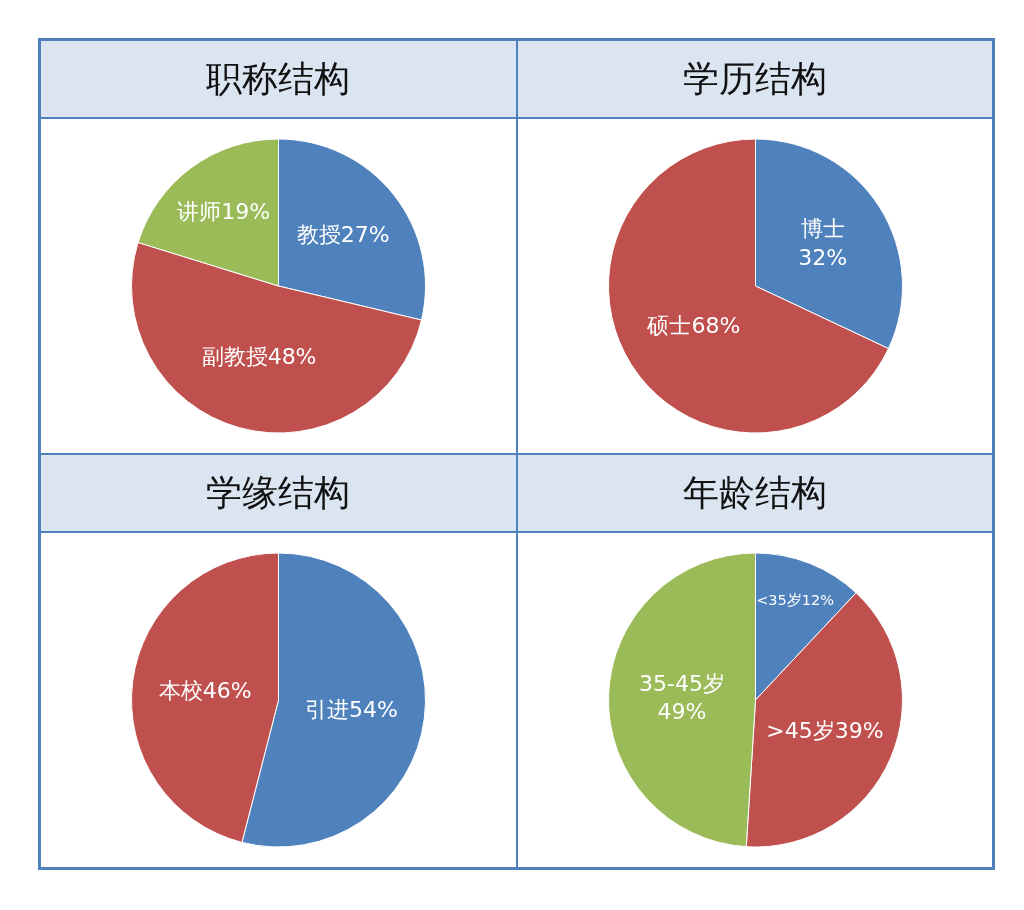  I want to click on slice-label: 副教授48%, so click(259, 357).